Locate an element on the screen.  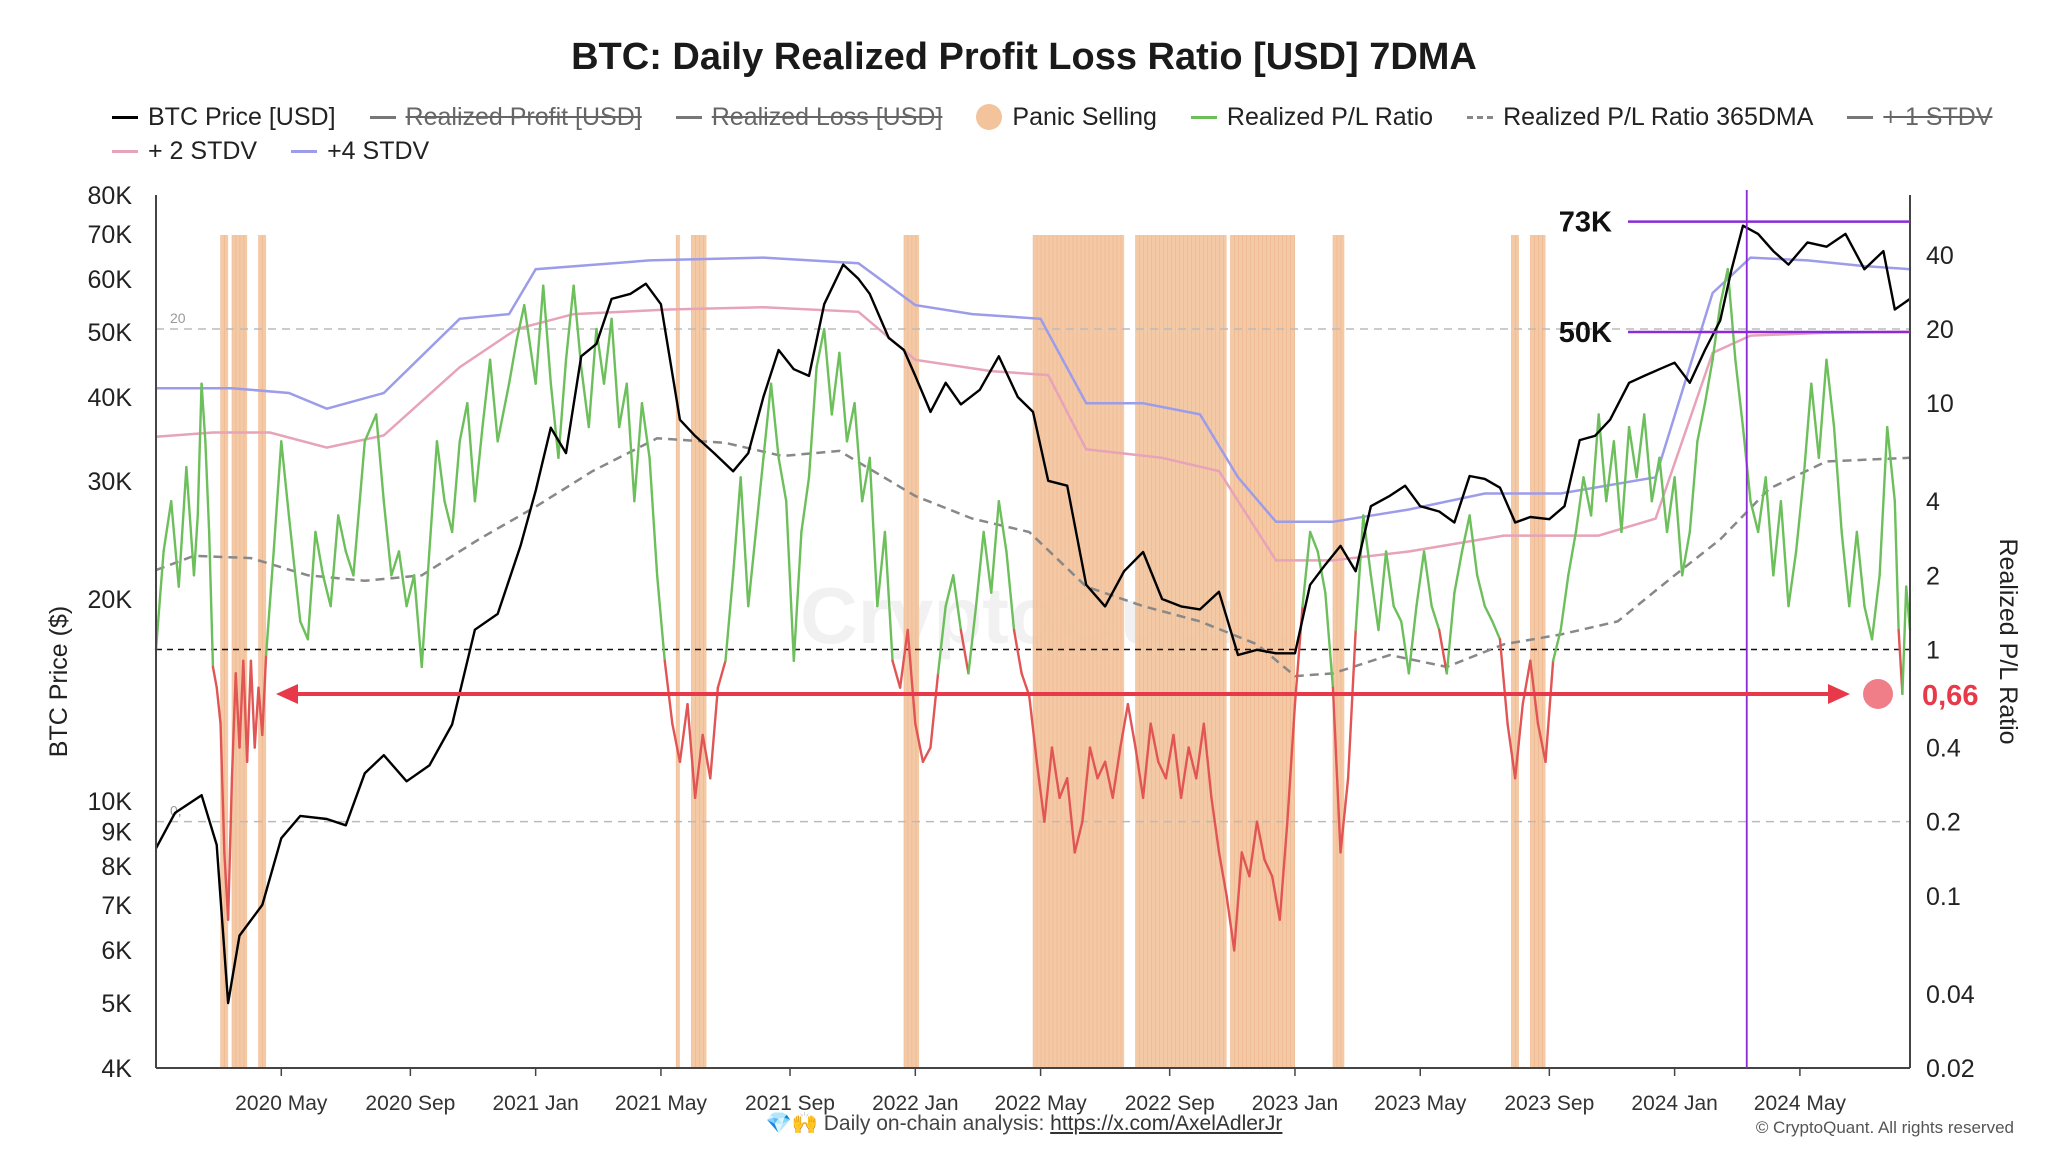
legend-item: Panic Selling is located at coordinates (1066, 117).